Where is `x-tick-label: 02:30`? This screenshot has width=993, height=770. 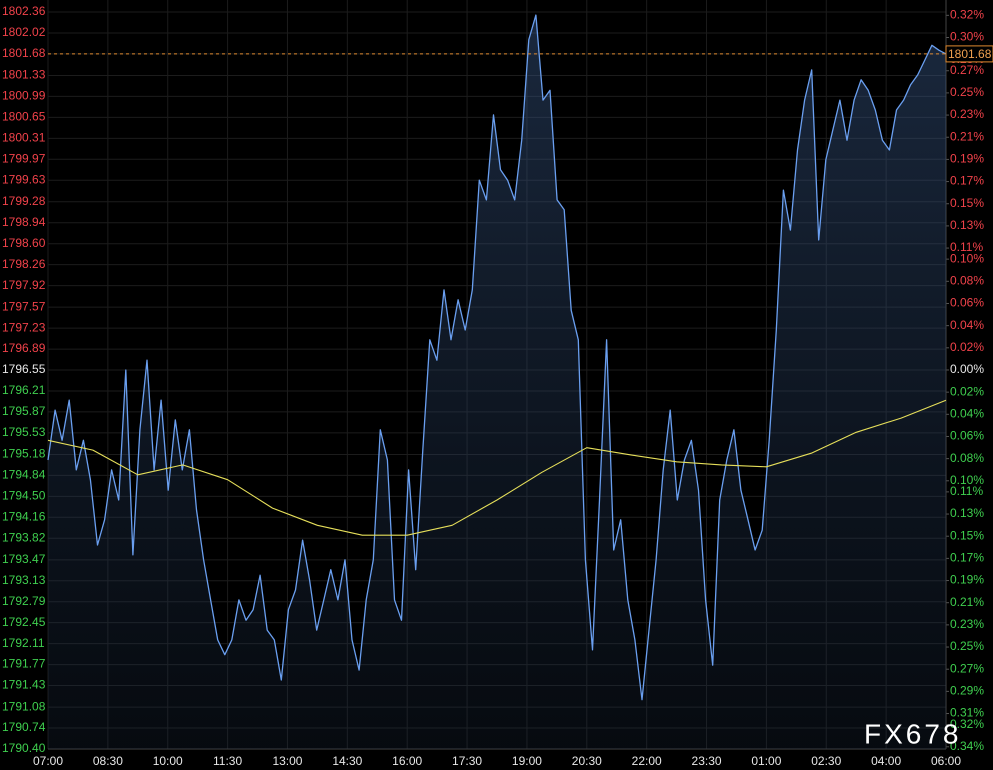
x-tick-label: 02:30 is located at coordinates (826, 761).